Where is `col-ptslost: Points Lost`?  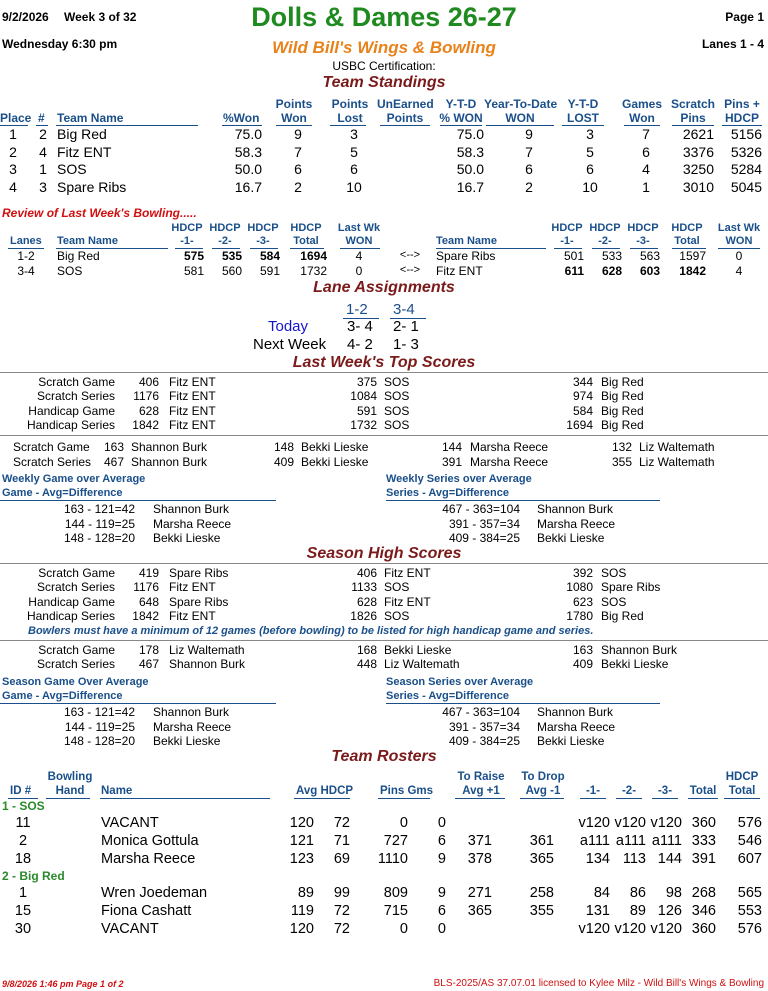
col-ptslost: Points Lost is located at coordinates (350, 111).